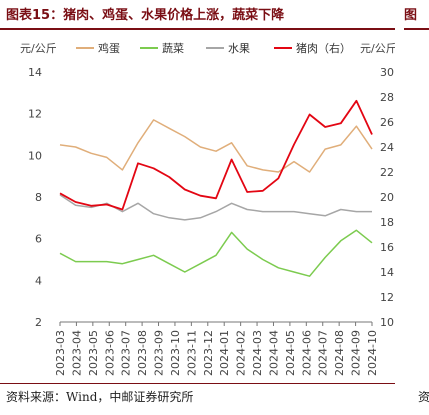  Describe the element at coordinates (411, 15) in the screenshot. I see `next-figure-title-fragment: 图` at that location.